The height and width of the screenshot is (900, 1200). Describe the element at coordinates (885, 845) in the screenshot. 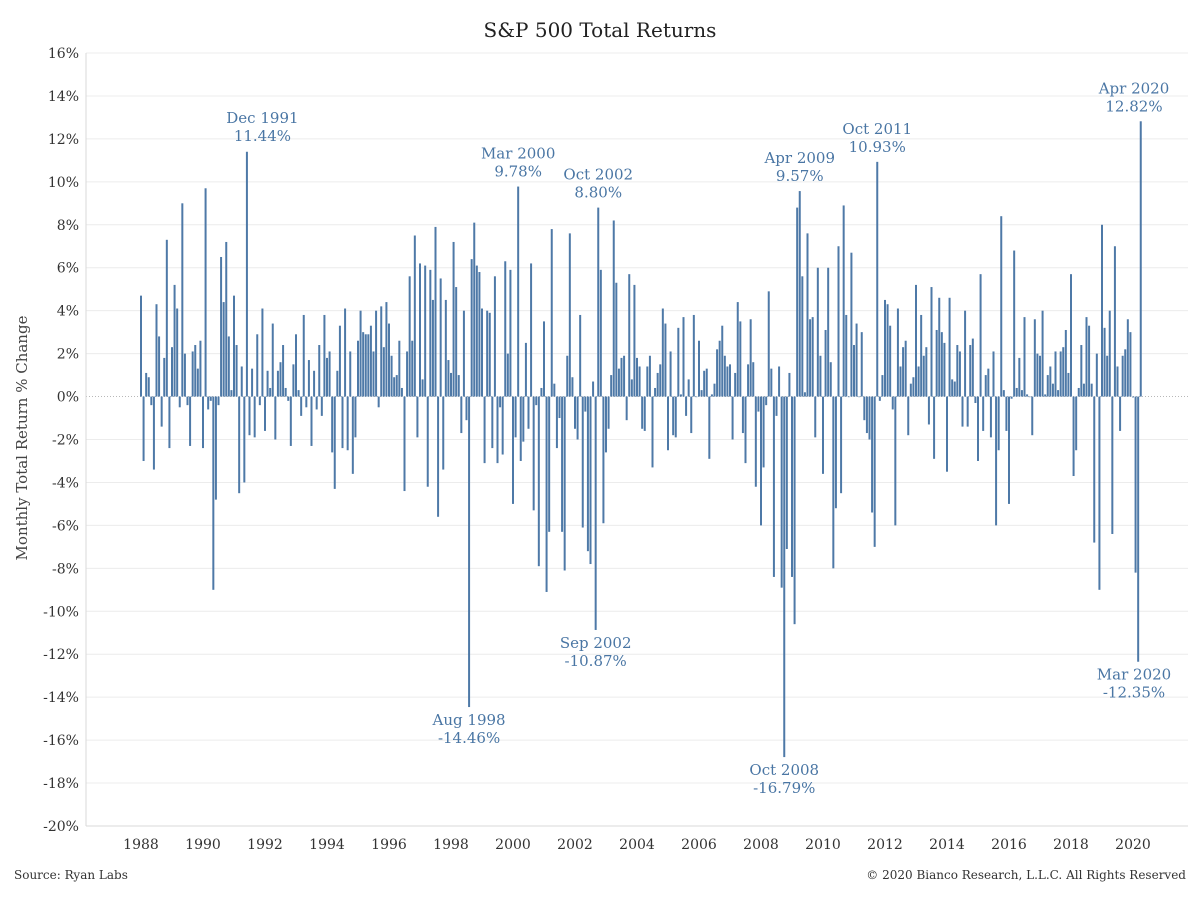

I see `x-tick-label: 2012` at that location.